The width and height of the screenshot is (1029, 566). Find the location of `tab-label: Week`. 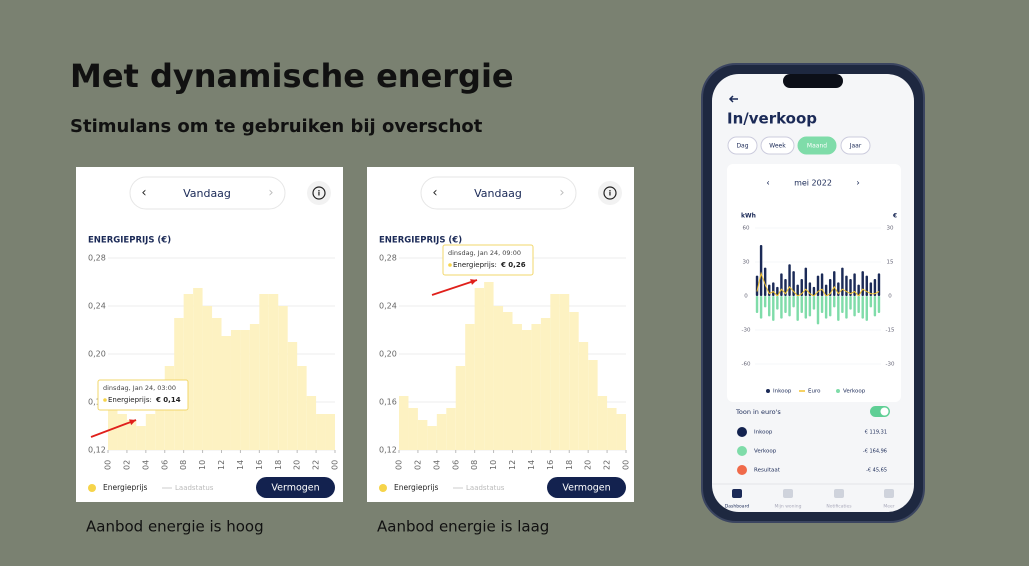

tab-label: Week is located at coordinates (777, 146).